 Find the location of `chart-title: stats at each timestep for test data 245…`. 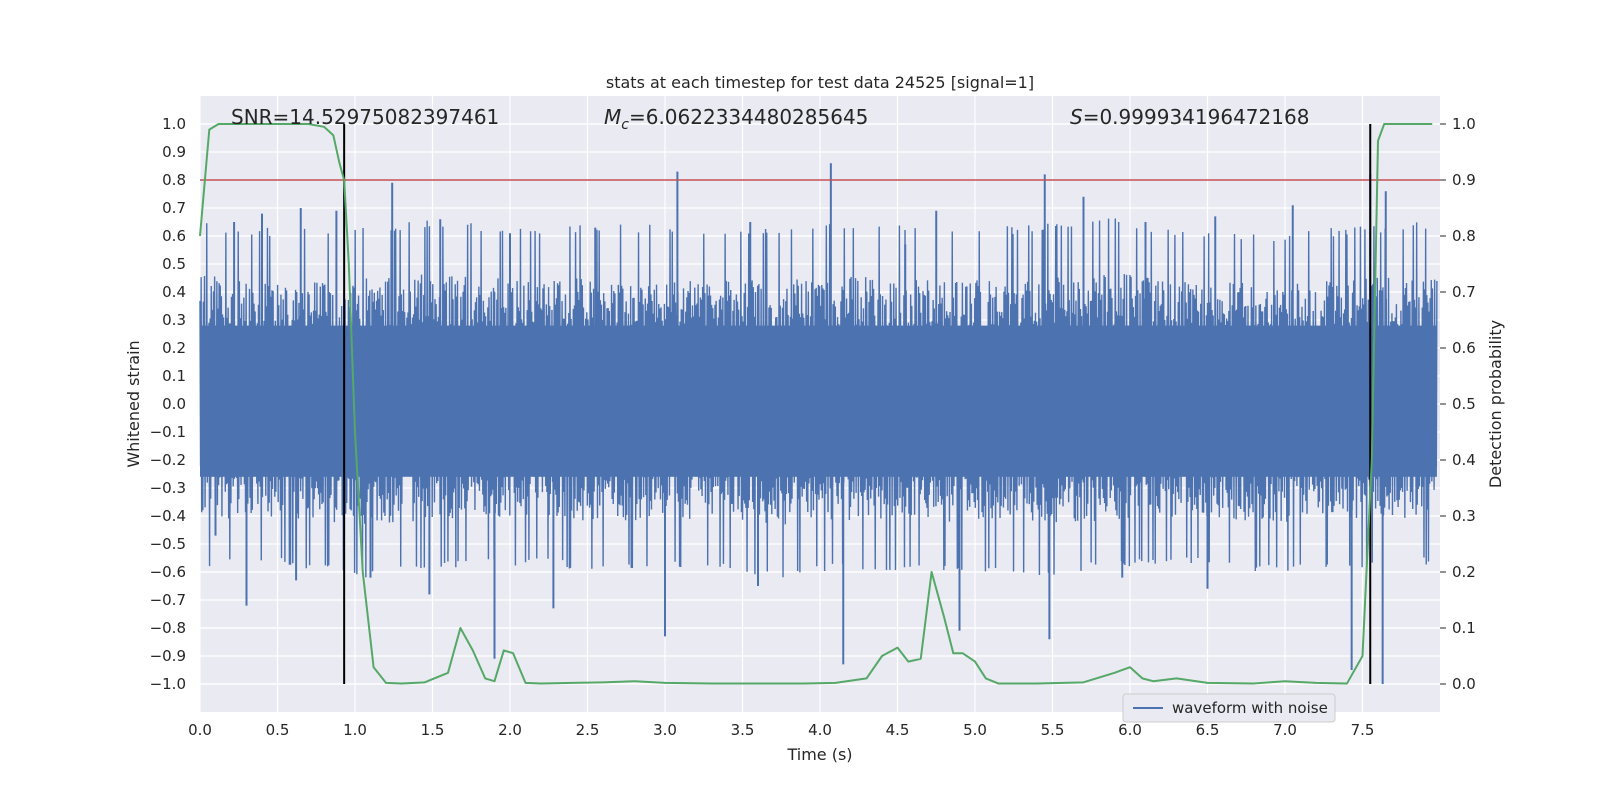

chart-title: stats at each timestep for test data 245… is located at coordinates (820, 82).